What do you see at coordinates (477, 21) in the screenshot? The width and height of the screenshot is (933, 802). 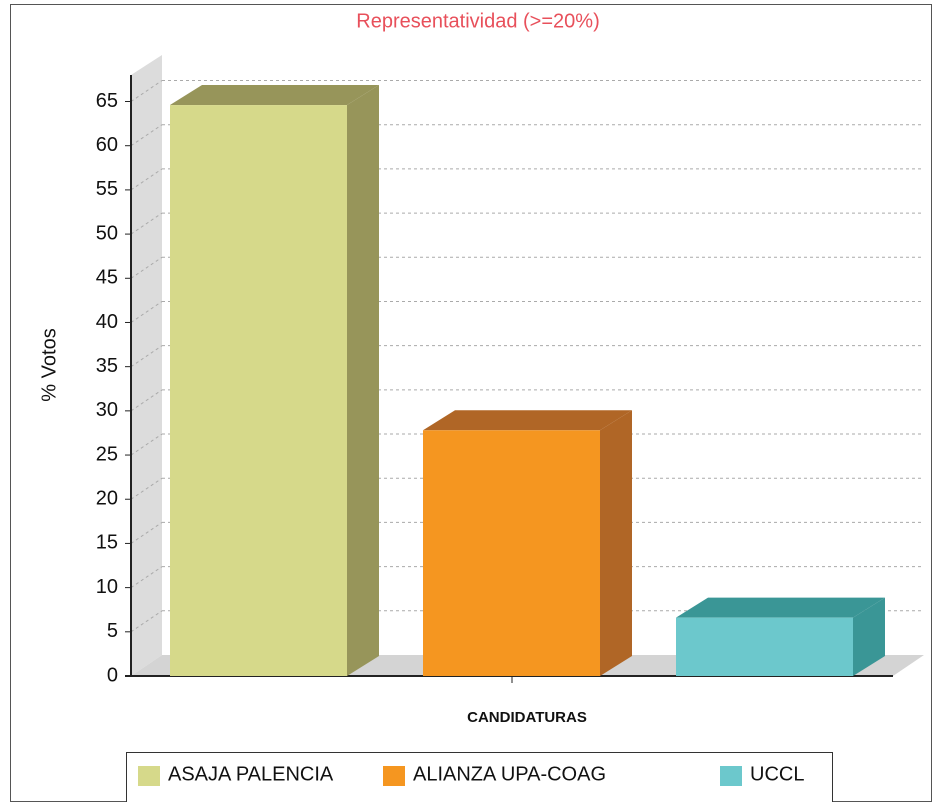 I see `chart-title: Representatividad (>=20%)` at bounding box center [477, 21].